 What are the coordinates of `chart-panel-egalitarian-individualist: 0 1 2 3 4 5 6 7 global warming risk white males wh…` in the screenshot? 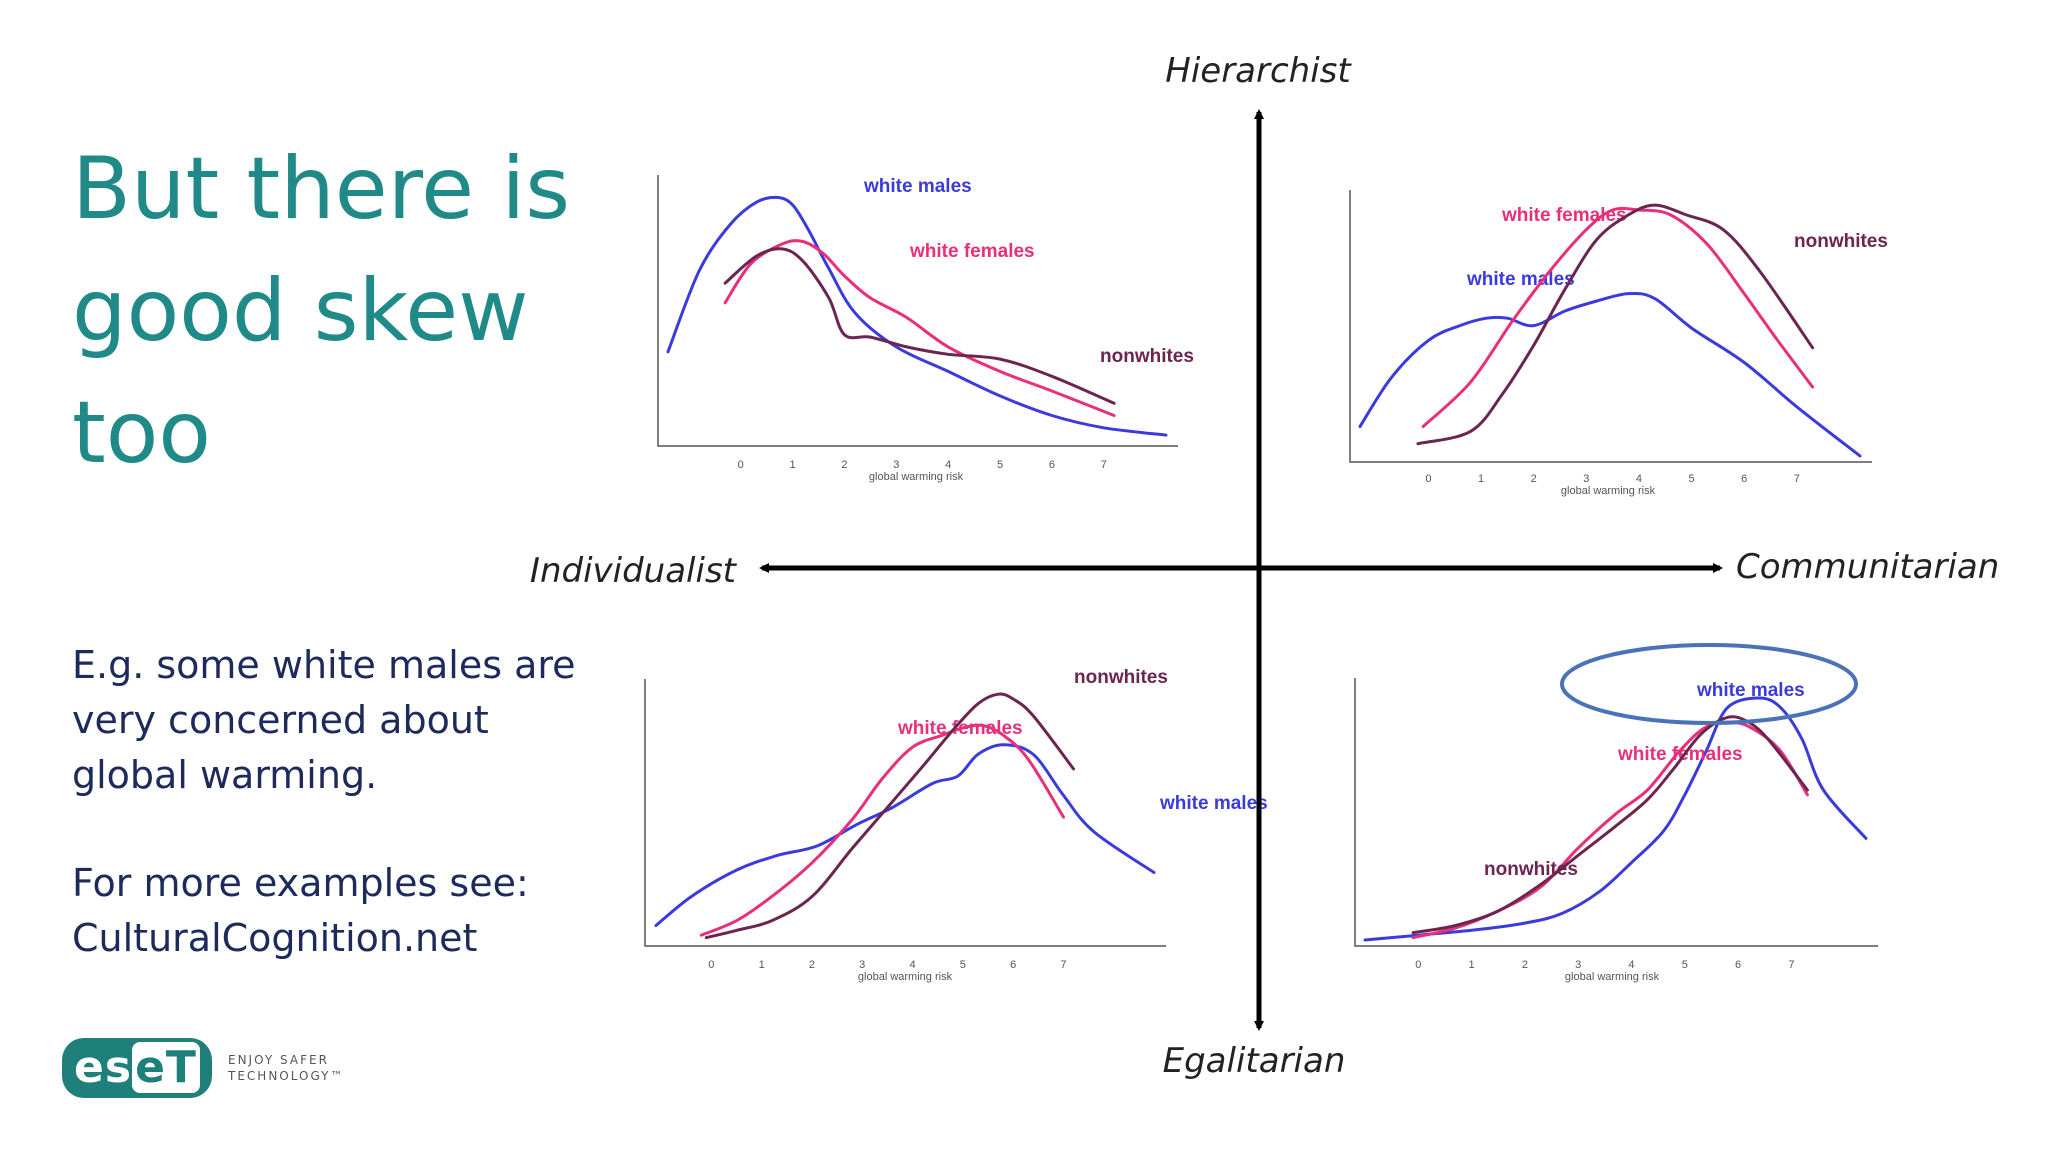 It's located at (956, 825).